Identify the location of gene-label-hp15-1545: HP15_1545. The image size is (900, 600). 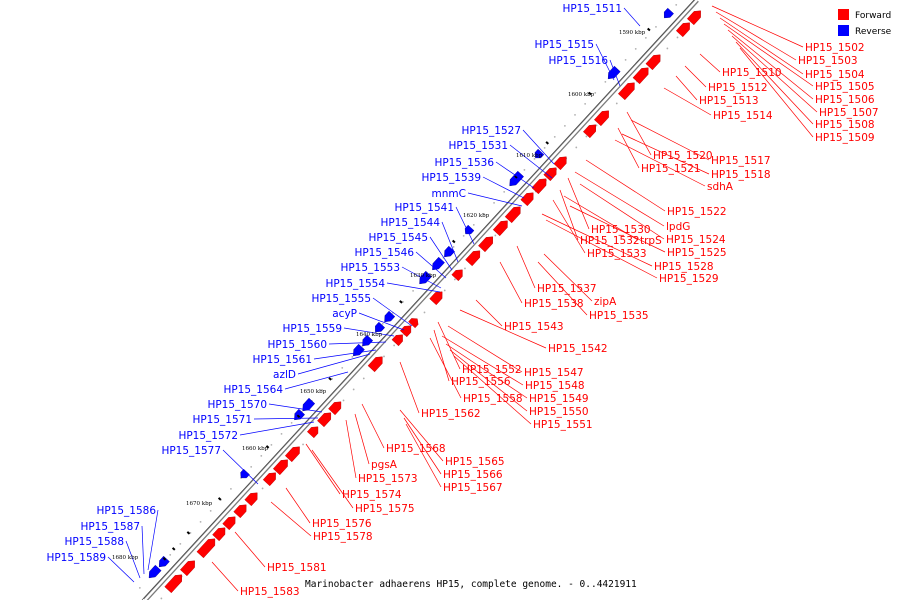
(398, 238).